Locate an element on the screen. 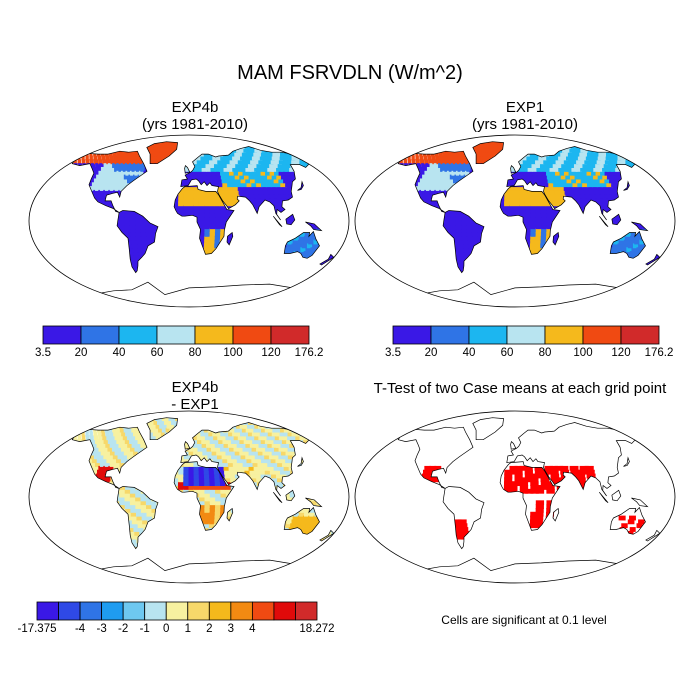 The width and height of the screenshot is (700, 700). colorbar-exp1 is located at coordinates (526, 335).